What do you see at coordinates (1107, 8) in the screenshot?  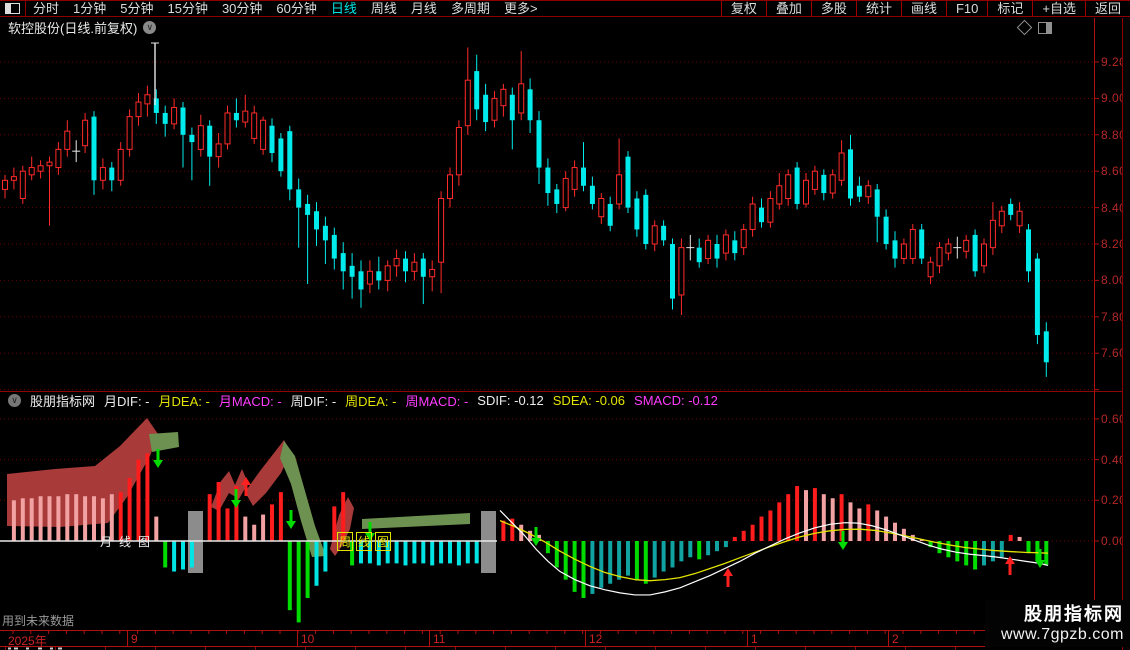 I see `button-返回: 返回` at bounding box center [1107, 8].